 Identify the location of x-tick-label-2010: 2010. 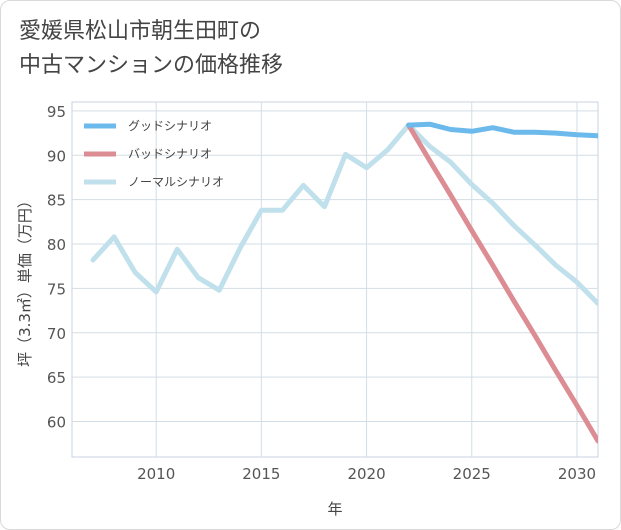
(156, 474).